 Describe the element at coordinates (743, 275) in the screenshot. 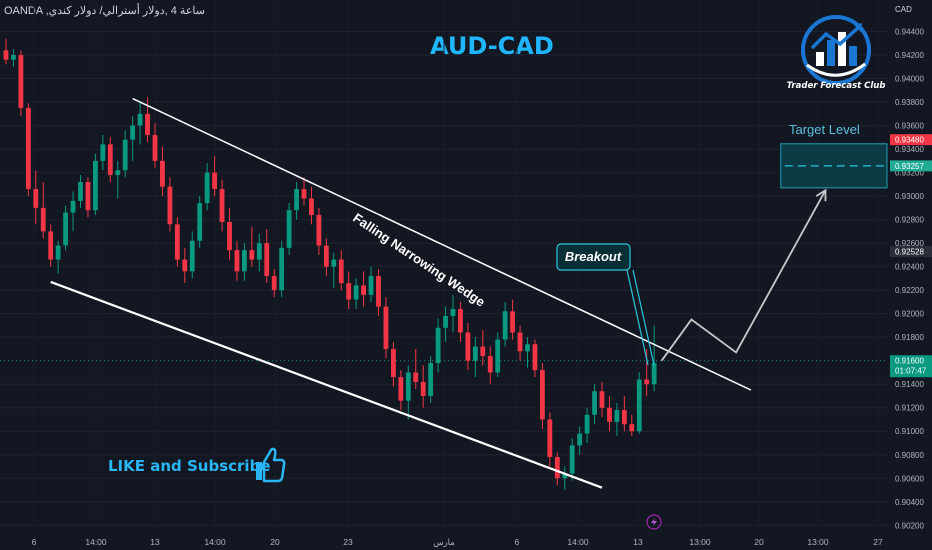

I see `projection-path` at that location.